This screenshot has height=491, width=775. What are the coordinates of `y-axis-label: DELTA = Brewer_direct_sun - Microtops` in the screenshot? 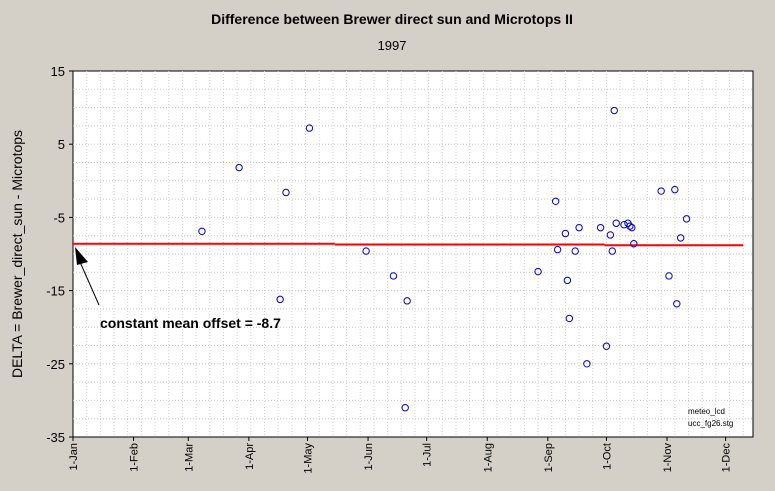 It's located at (17, 254).